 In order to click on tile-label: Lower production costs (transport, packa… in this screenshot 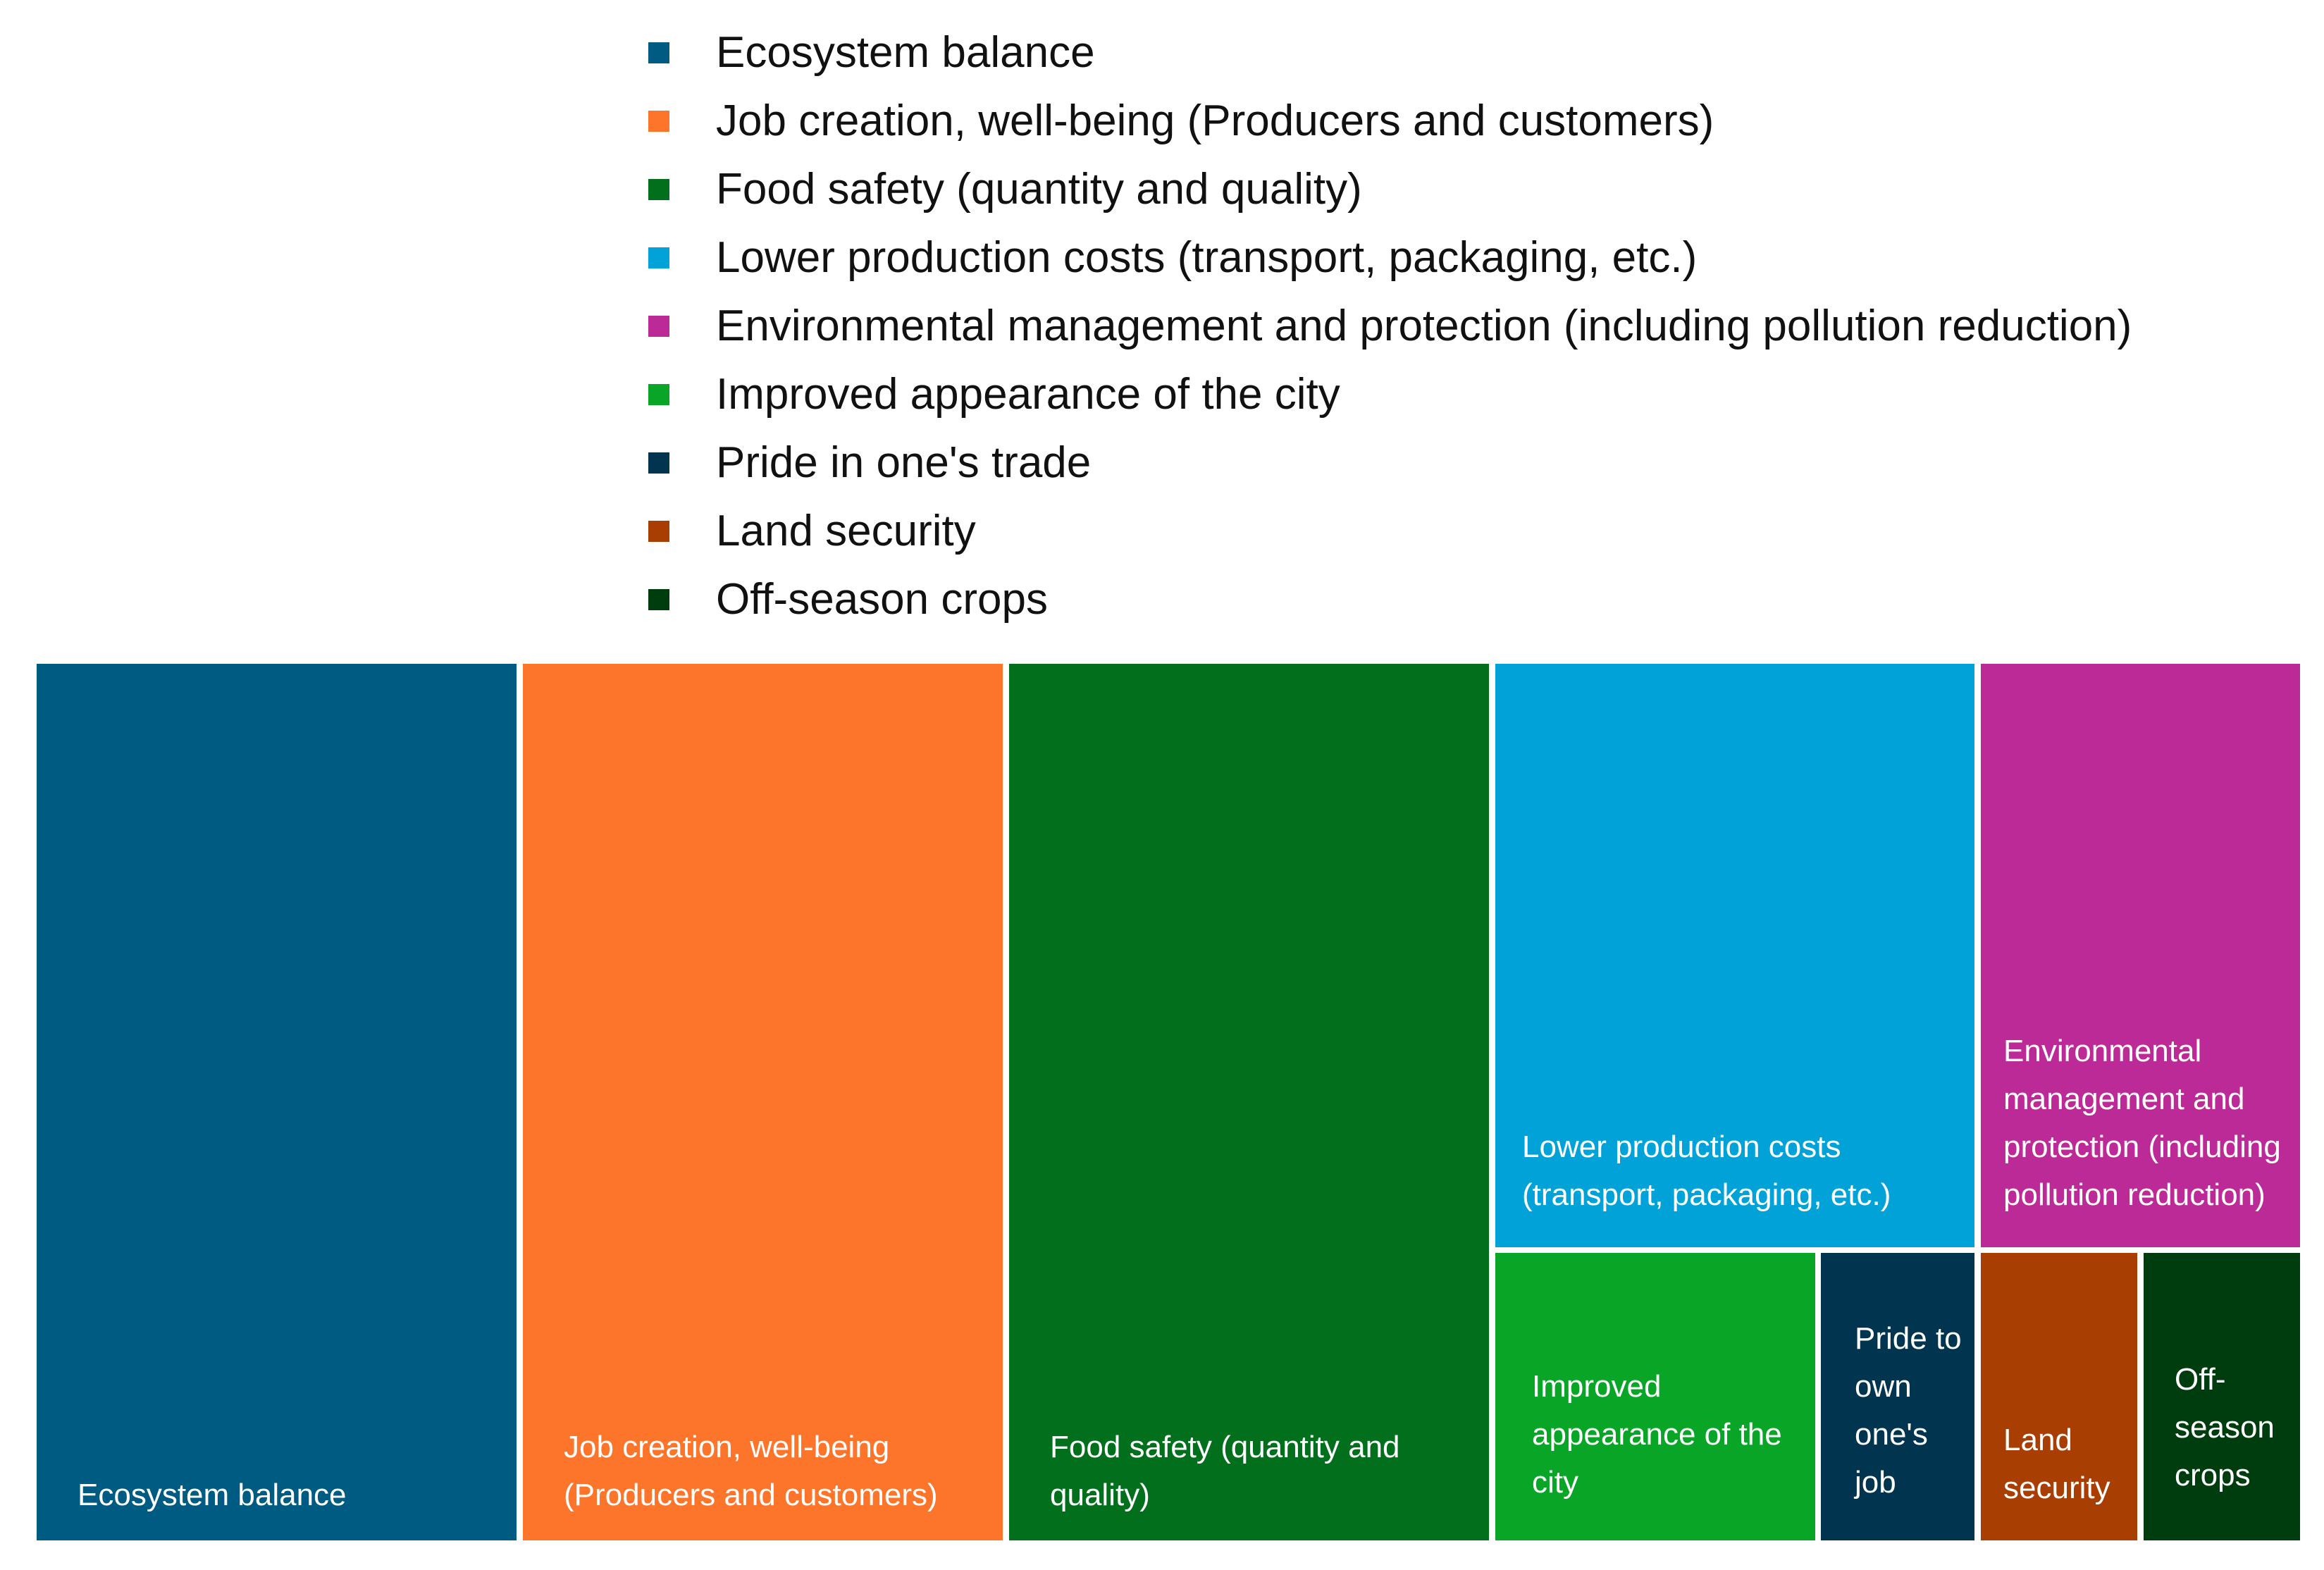, I will do `click(1707, 1171)`.